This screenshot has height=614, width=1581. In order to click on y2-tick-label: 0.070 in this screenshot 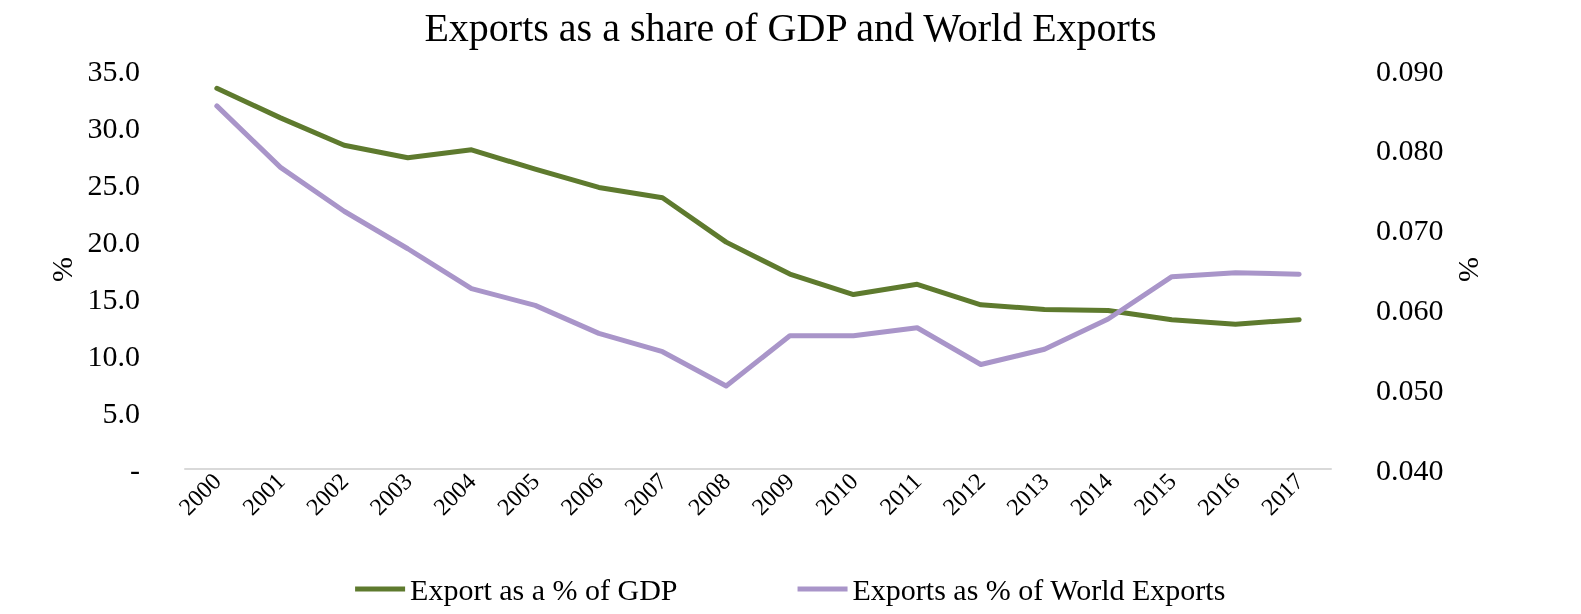, I will do `click(1410, 230)`.